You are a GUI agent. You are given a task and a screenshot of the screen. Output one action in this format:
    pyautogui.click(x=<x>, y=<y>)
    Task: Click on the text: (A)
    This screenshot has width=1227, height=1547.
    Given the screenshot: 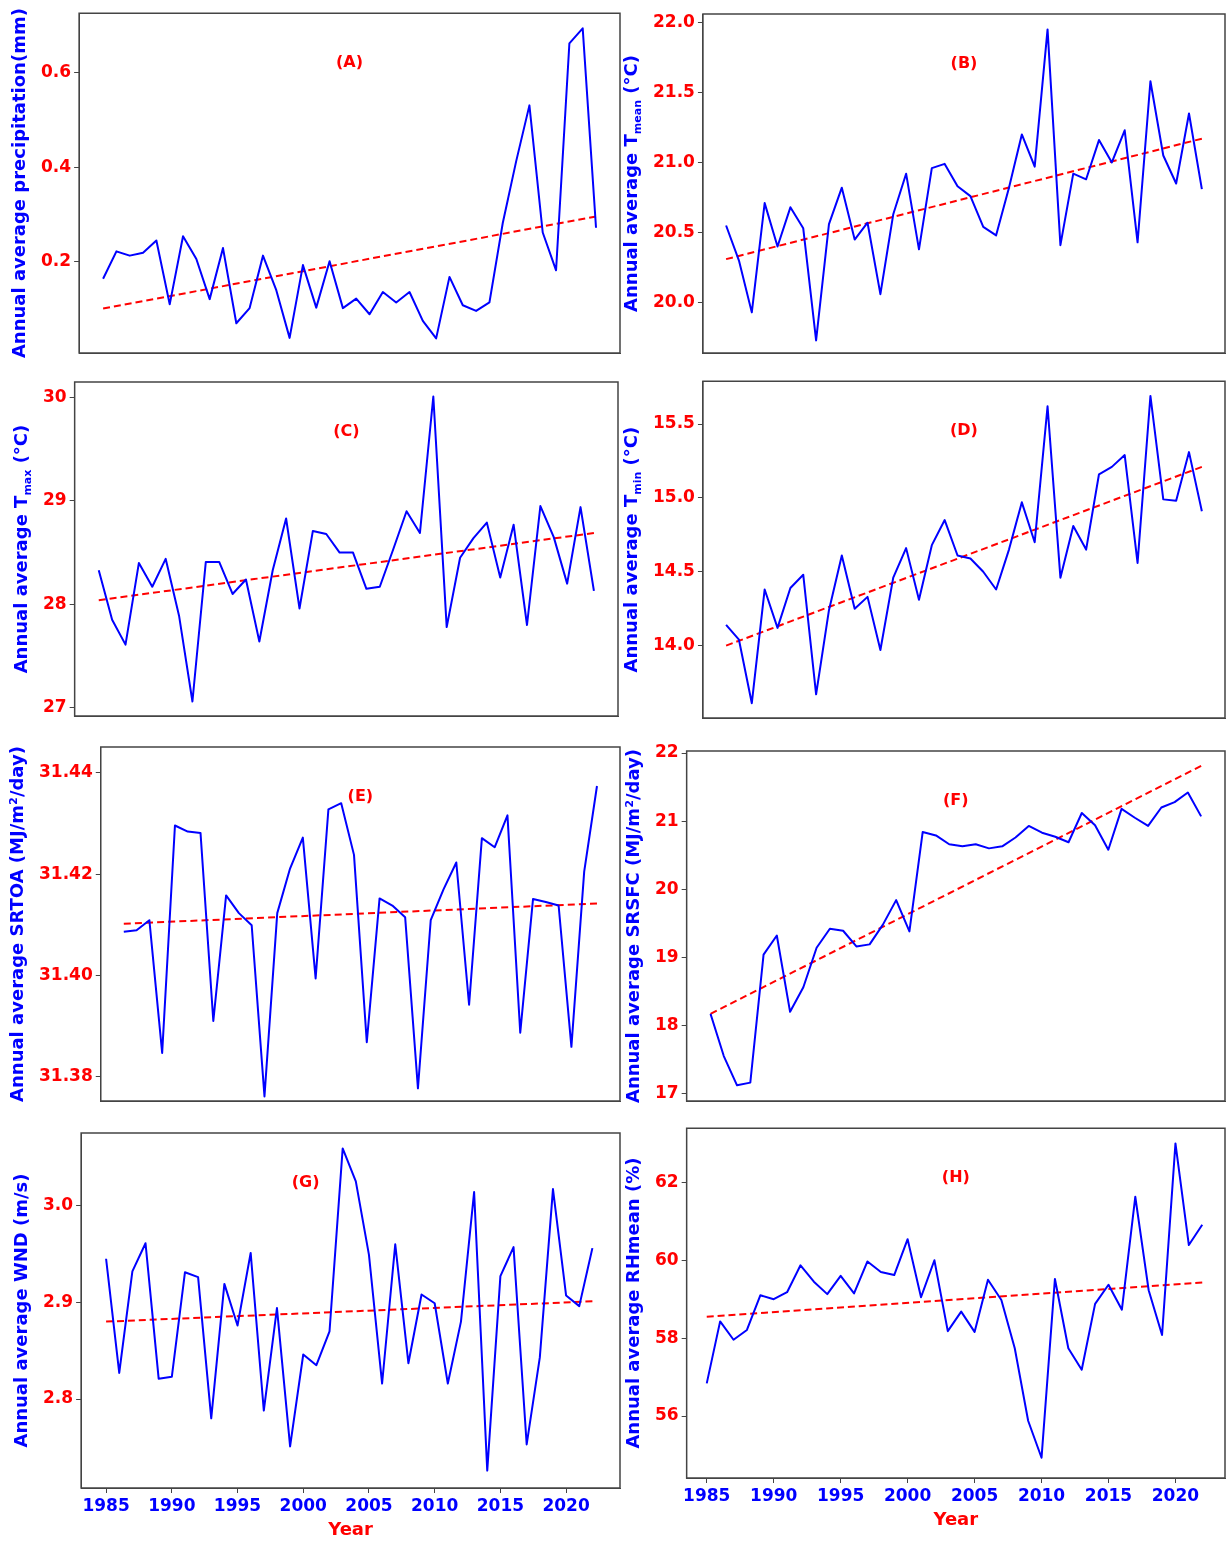 What is the action you would take?
    pyautogui.click(x=350, y=62)
    